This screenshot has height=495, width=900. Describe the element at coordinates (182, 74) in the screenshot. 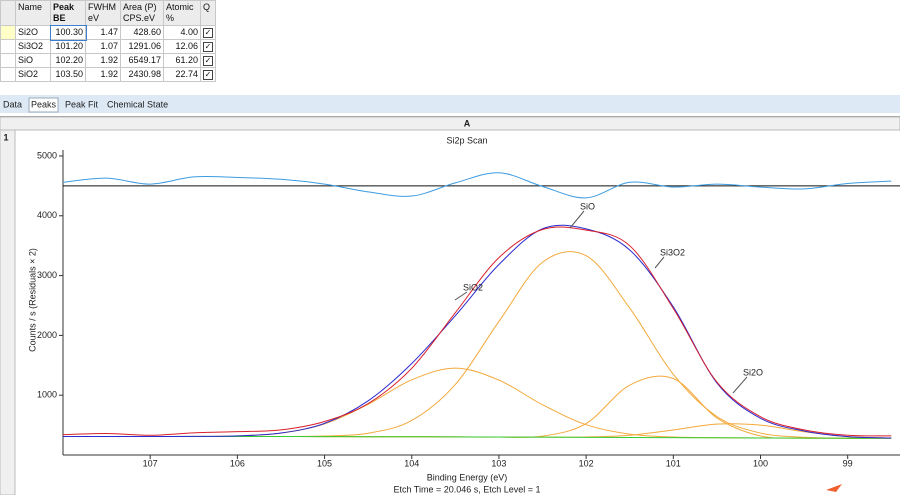

I see `value-cell: 22.74` at that location.